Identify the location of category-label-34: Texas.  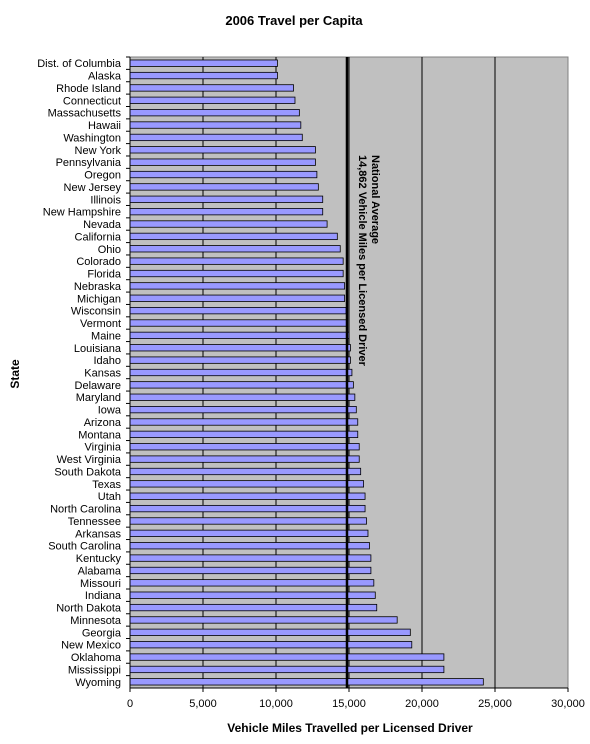
(106, 485).